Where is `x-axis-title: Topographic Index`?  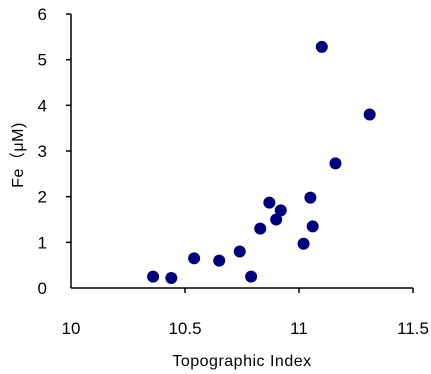 x-axis-title: Topographic Index is located at coordinates (241, 361).